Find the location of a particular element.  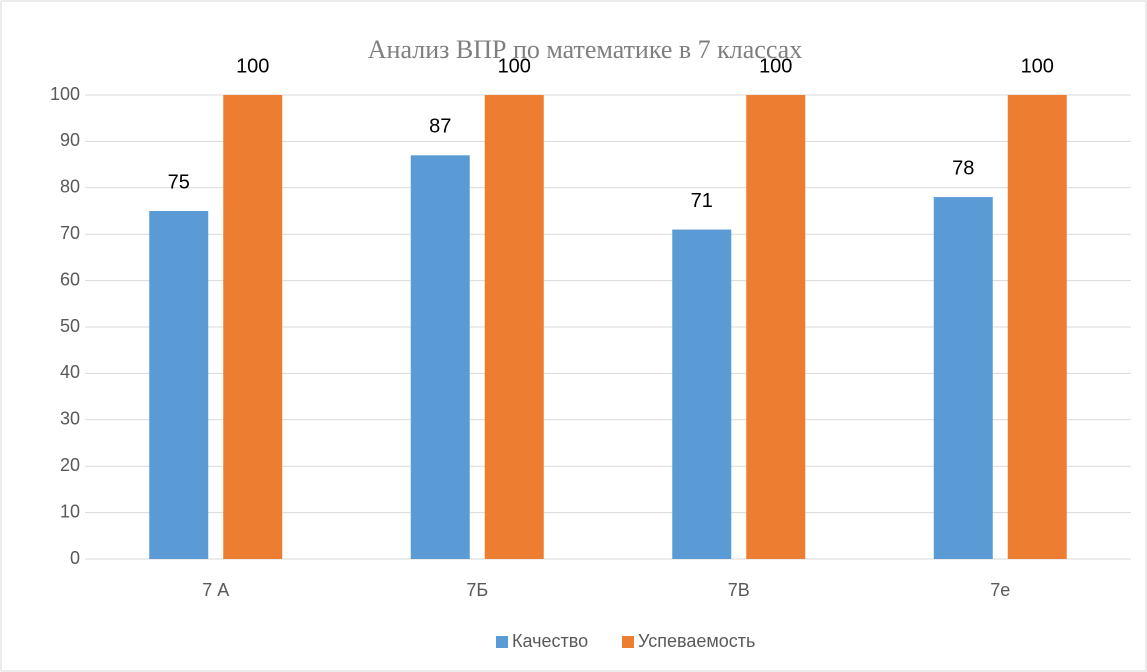

chart-title: Анализ ВПР по математике в 7 классах is located at coordinates (585, 49).